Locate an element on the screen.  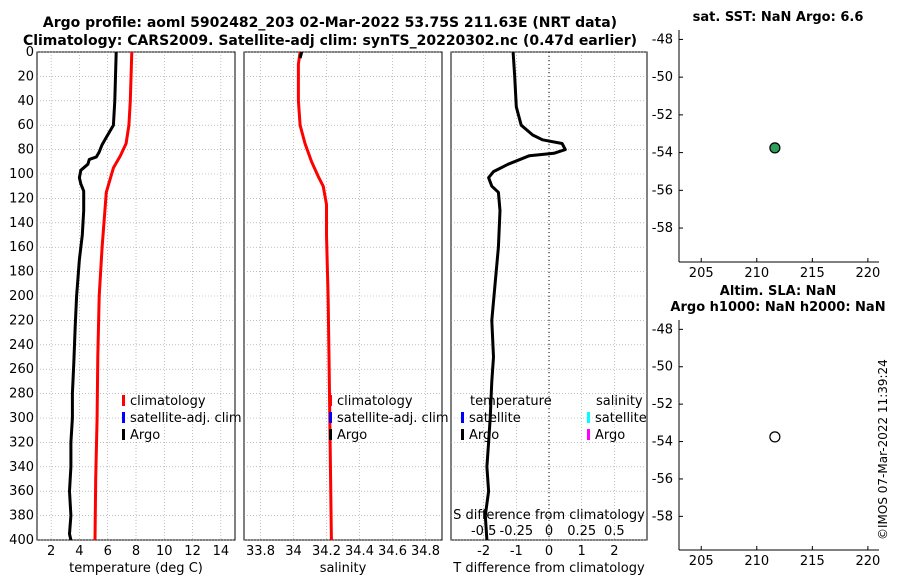
altimetry-location-y-tick-label: -52 is located at coordinates (662, 404).